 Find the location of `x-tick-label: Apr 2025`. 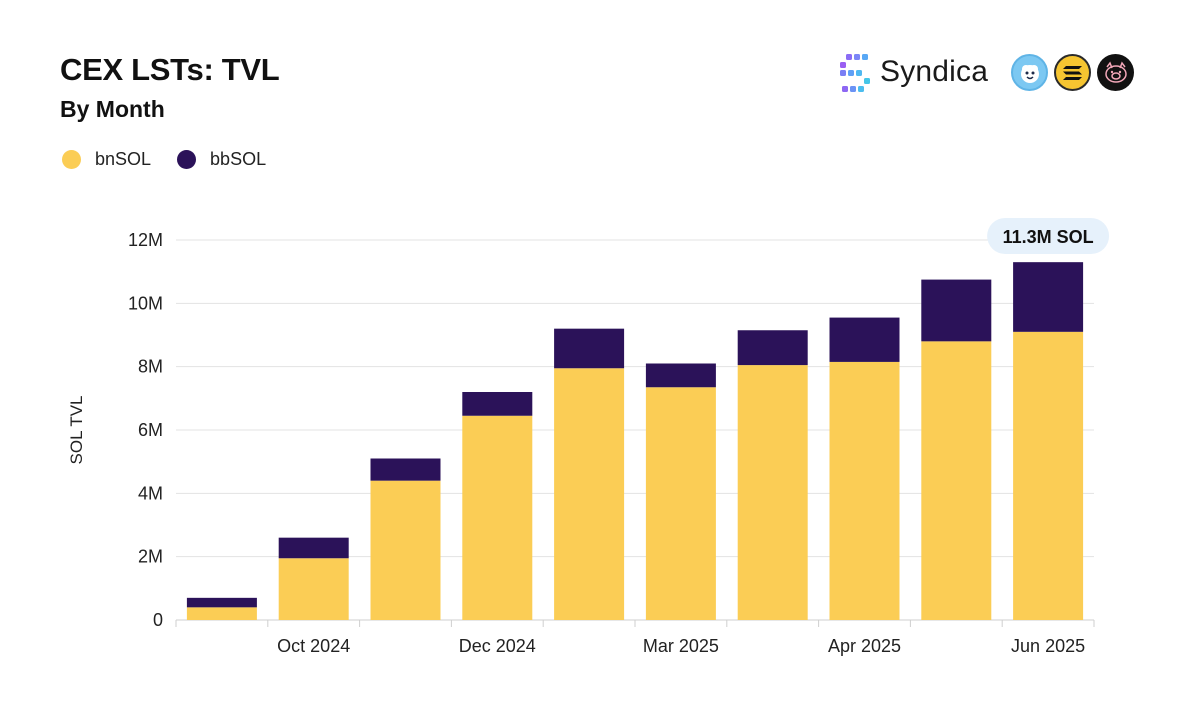

x-tick-label: Apr 2025 is located at coordinates (864, 646).